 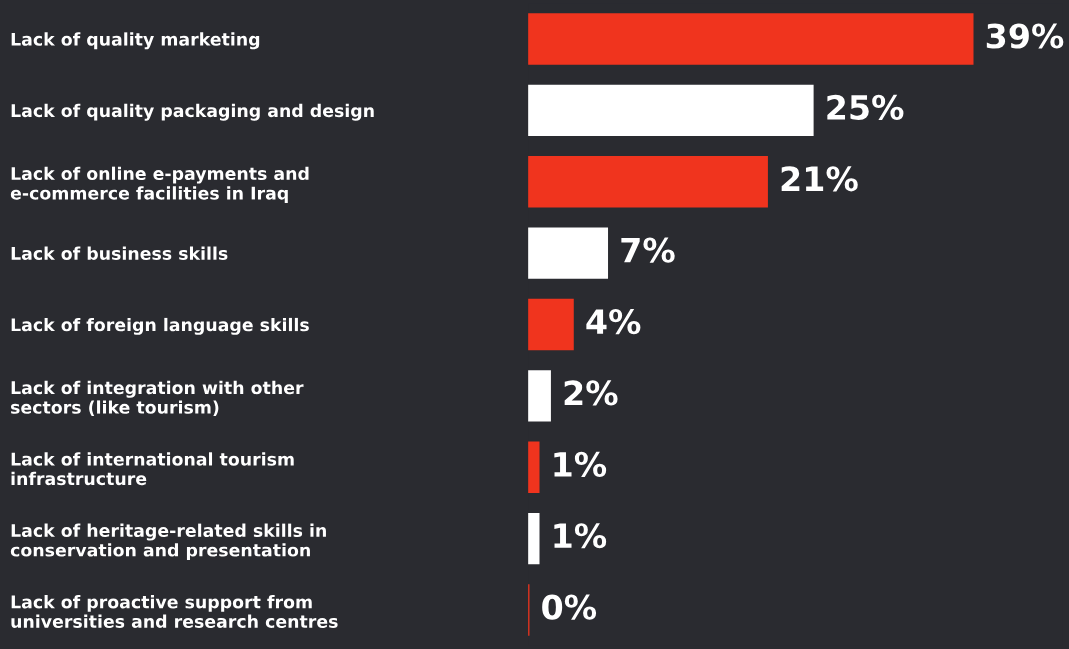 What do you see at coordinates (192, 112) in the screenshot?
I see `y-tick-label: Lack of quality packaging and design` at bounding box center [192, 112].